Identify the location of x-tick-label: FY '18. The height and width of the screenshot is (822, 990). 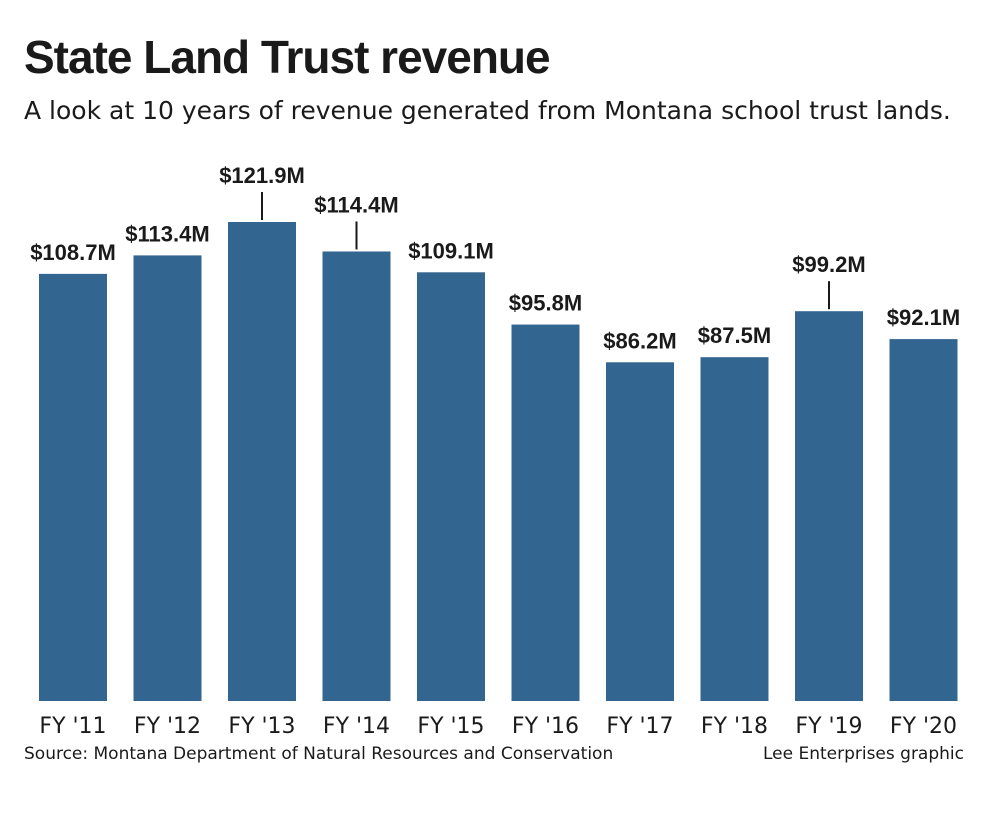
(734, 726).